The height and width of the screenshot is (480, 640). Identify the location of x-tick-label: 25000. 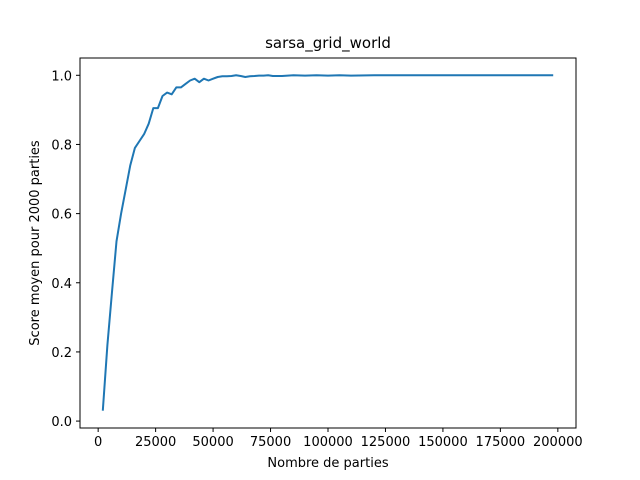
(155, 442).